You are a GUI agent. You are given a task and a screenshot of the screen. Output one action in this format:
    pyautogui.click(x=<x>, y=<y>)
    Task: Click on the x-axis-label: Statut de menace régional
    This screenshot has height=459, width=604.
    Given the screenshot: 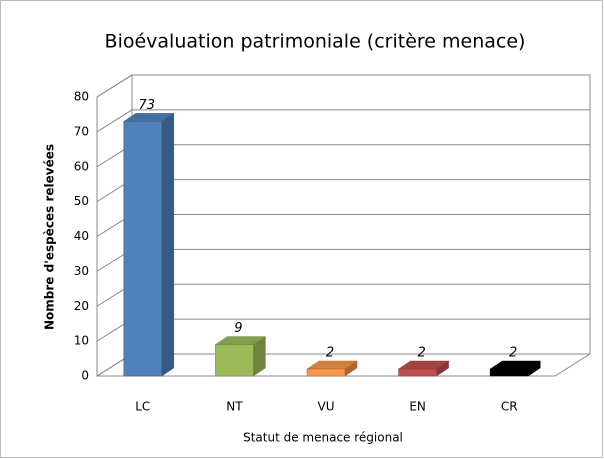 What is the action you would take?
    pyautogui.click(x=323, y=438)
    